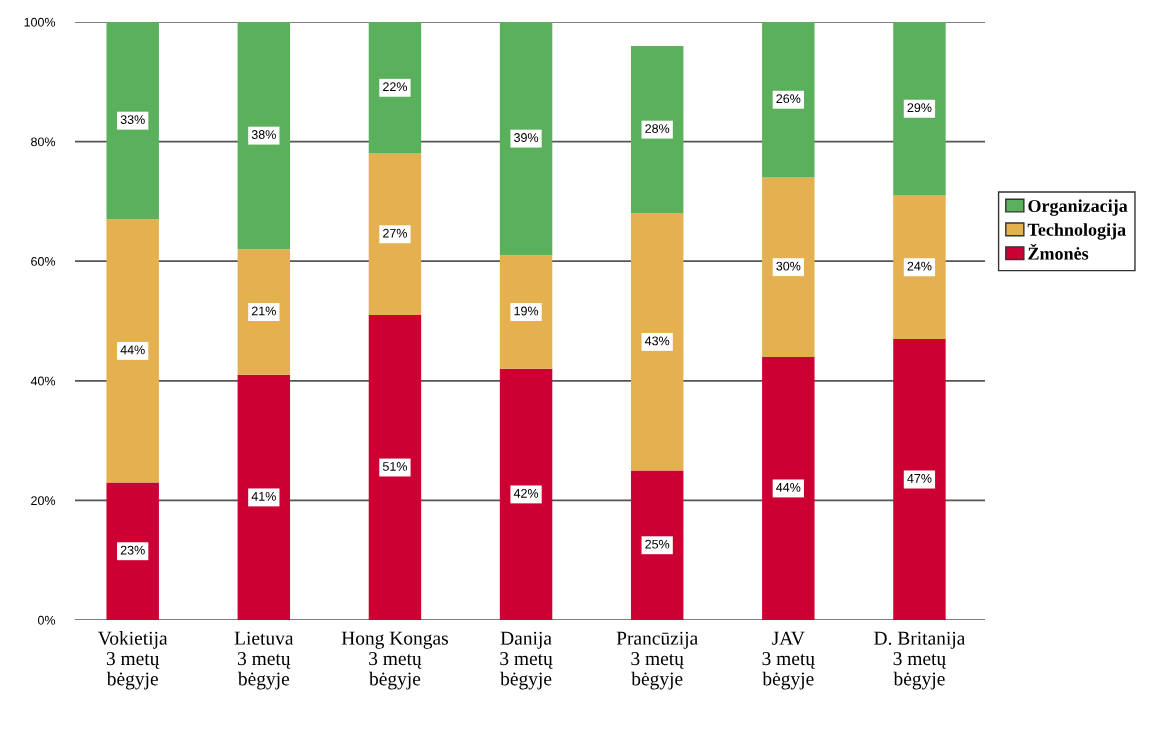  Describe the element at coordinates (43, 142) in the screenshot. I see `y-tick-label: 80%` at that location.